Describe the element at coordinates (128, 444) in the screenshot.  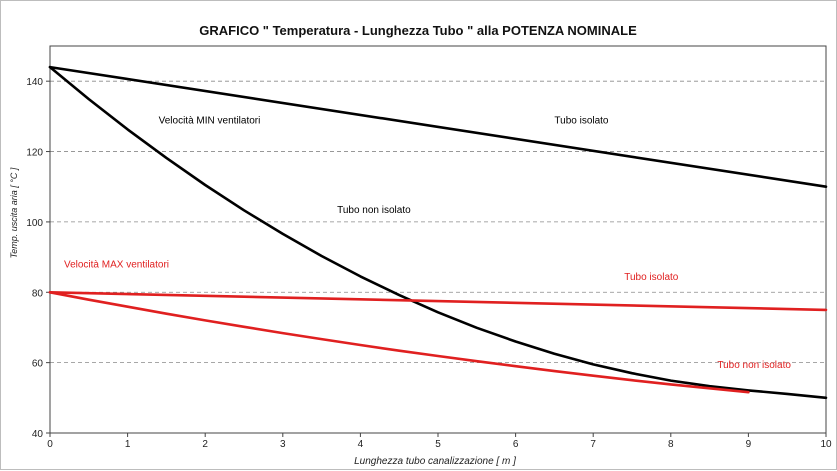
I see `x-tick-label: 1` at that location.